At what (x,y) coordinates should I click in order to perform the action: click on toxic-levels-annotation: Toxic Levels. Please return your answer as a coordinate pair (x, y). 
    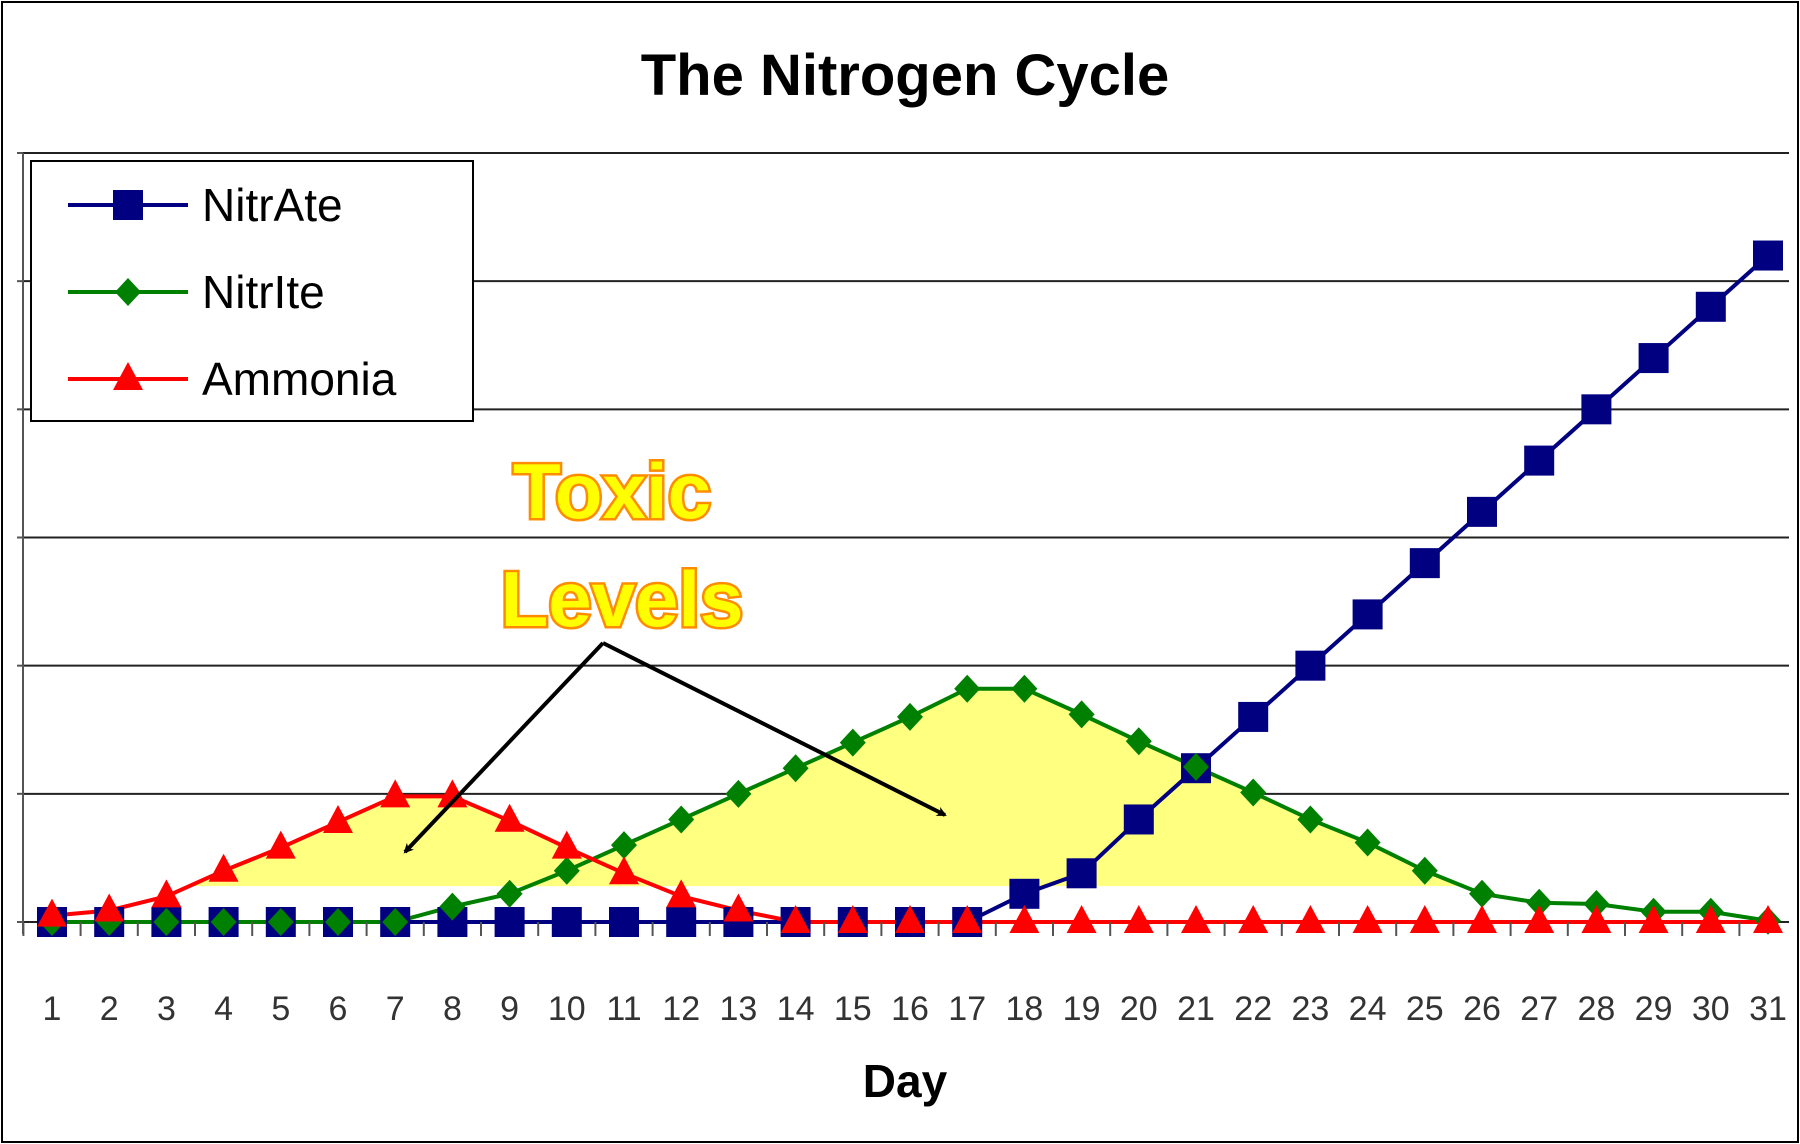
    Looking at the image, I should click on (675, 649).